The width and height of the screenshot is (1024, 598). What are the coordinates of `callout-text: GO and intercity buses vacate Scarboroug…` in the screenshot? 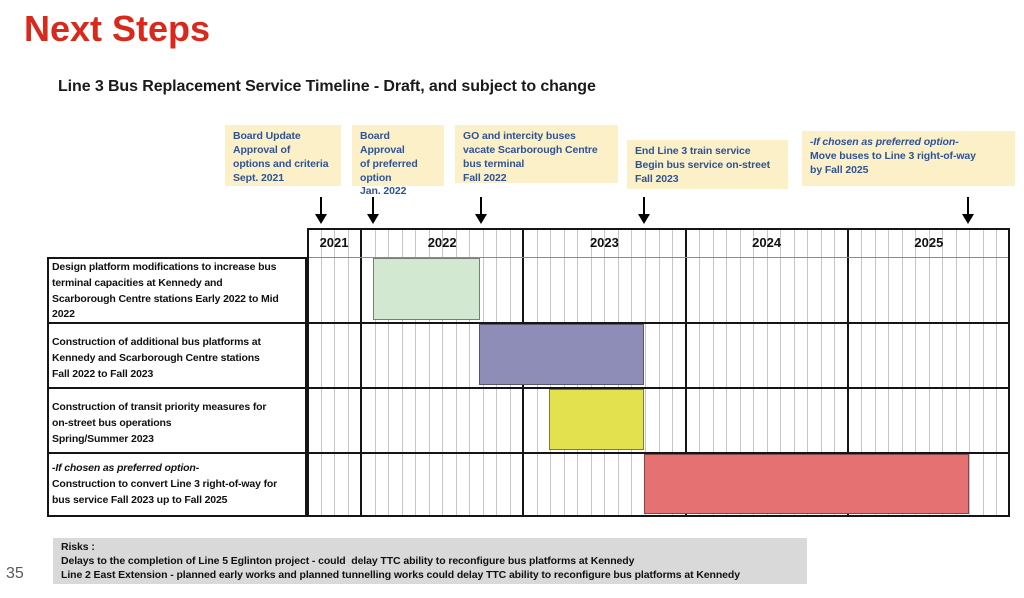 It's located at (530, 157).